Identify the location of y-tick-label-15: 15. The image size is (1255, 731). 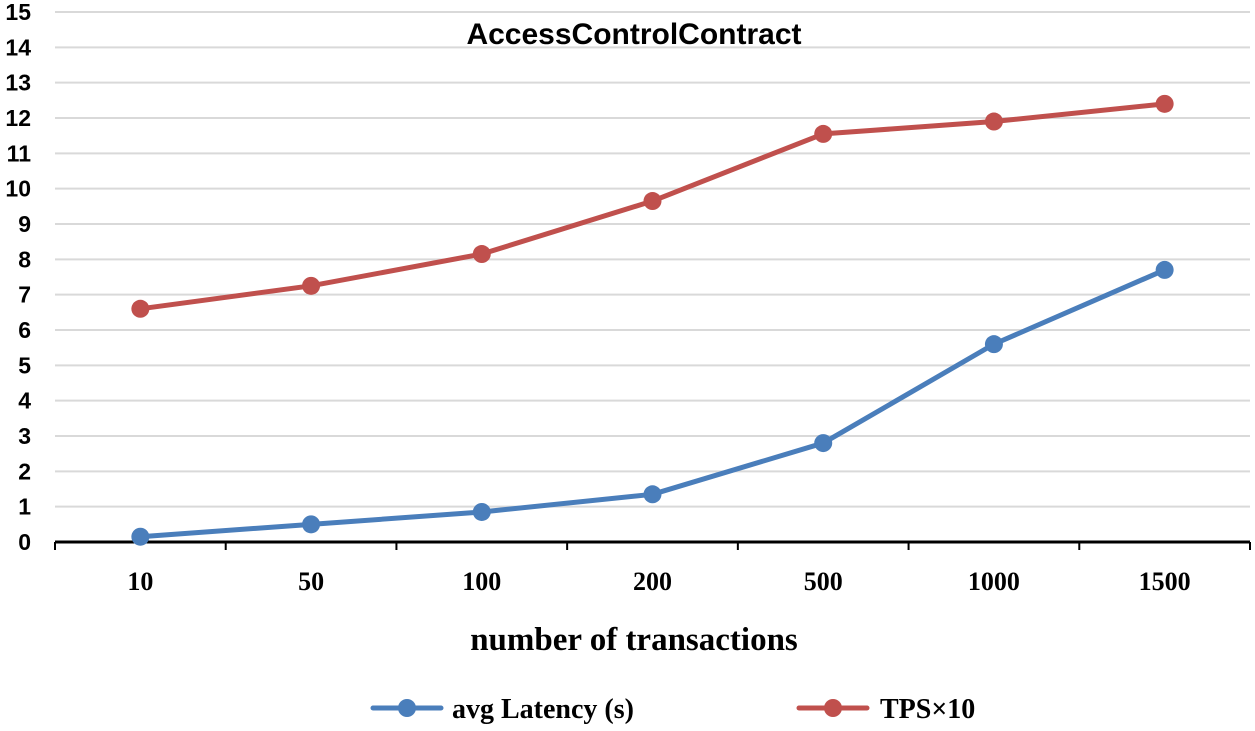
(18, 12).